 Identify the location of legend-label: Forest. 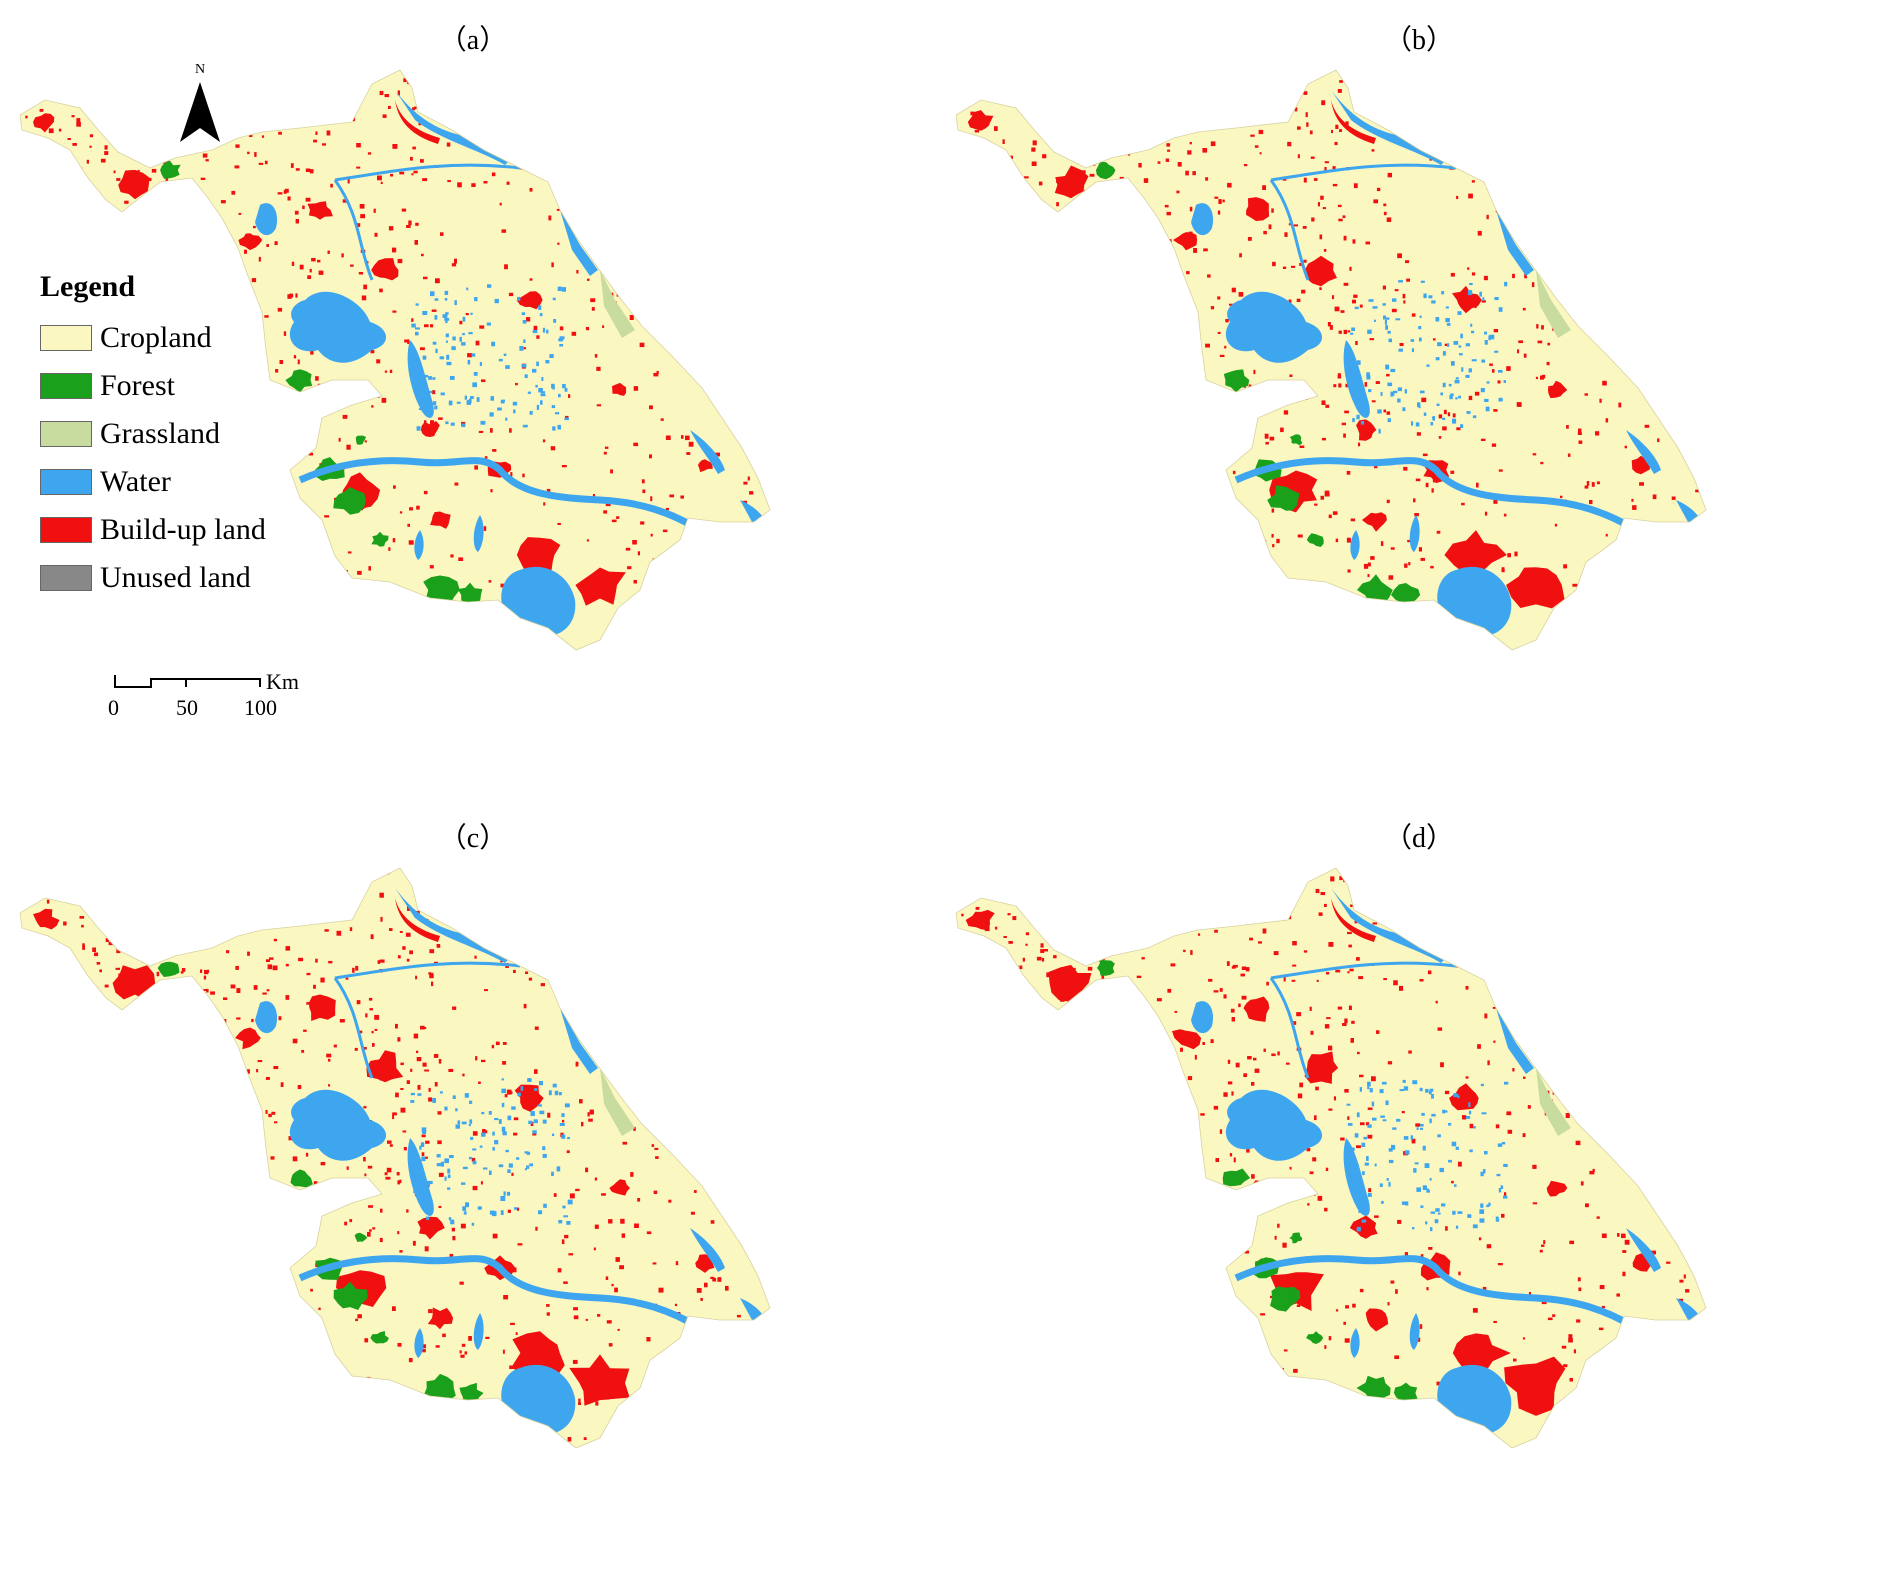
(137, 385).